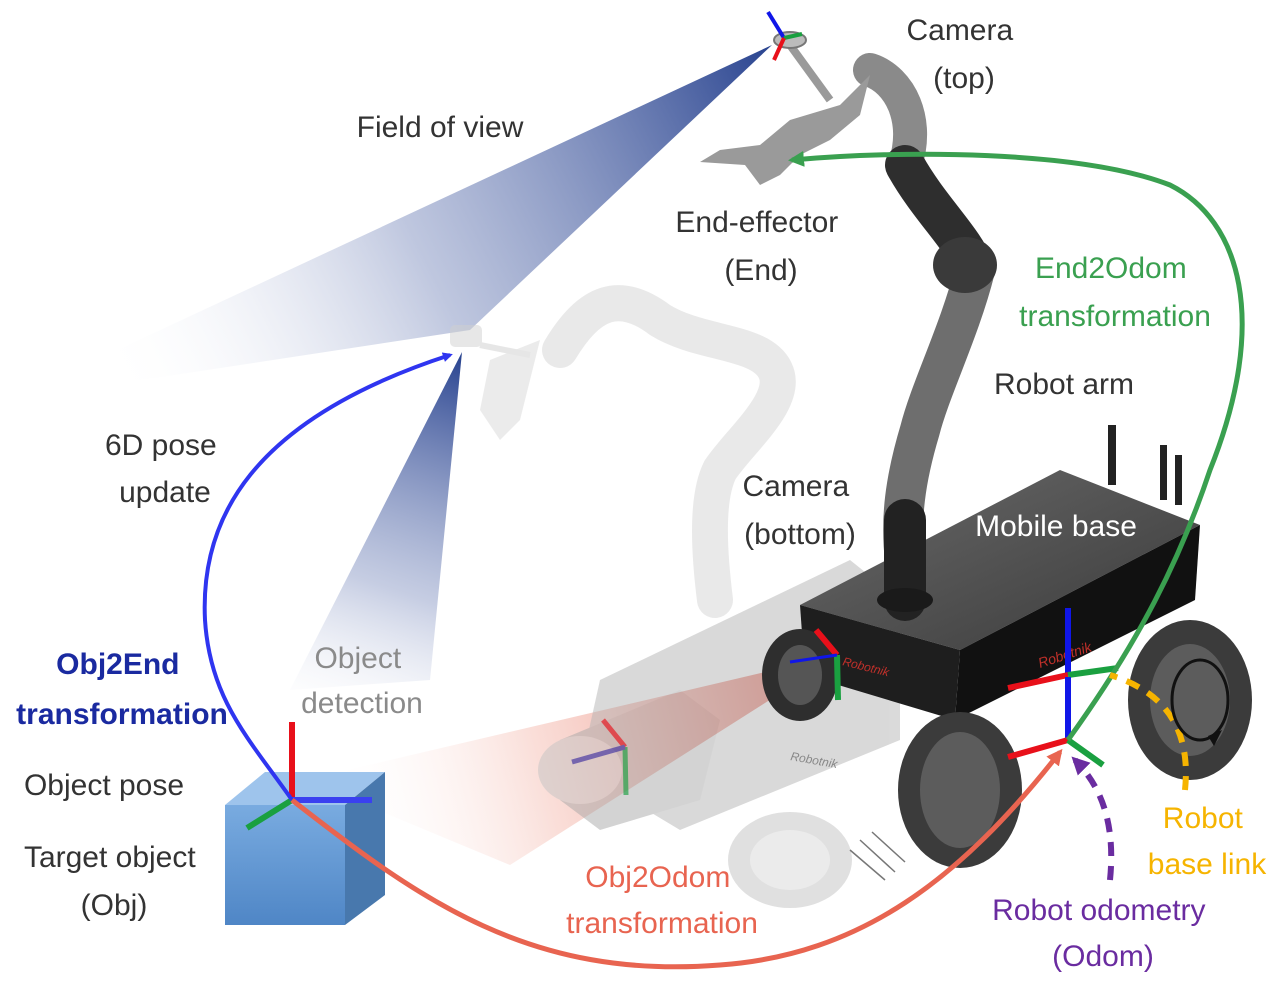 The image size is (1288, 988). I want to click on ghost-camera-frame, so click(600, 757).